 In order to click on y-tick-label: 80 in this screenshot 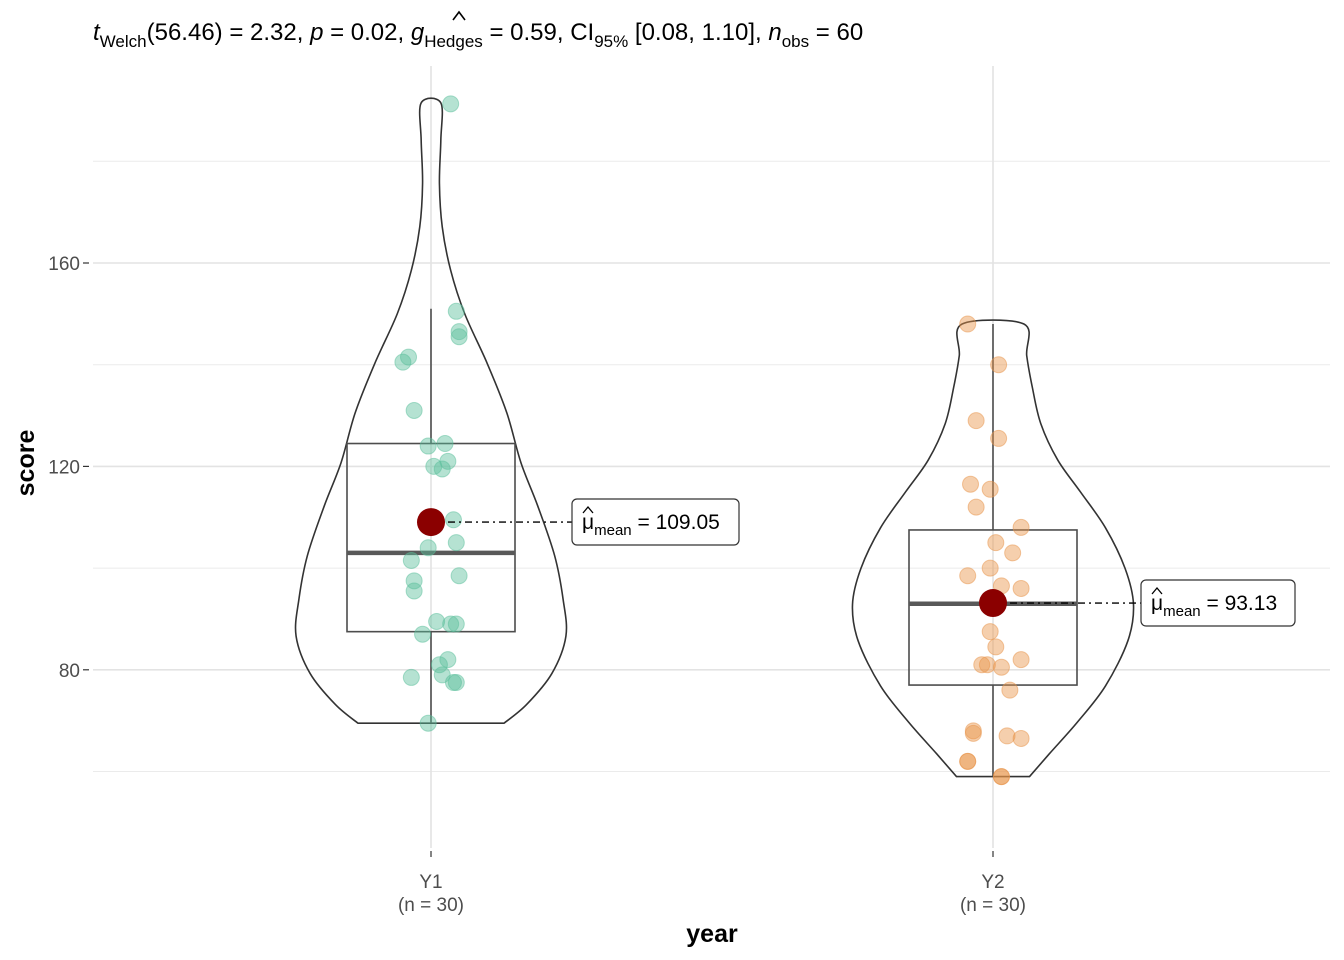, I will do `click(69, 671)`.